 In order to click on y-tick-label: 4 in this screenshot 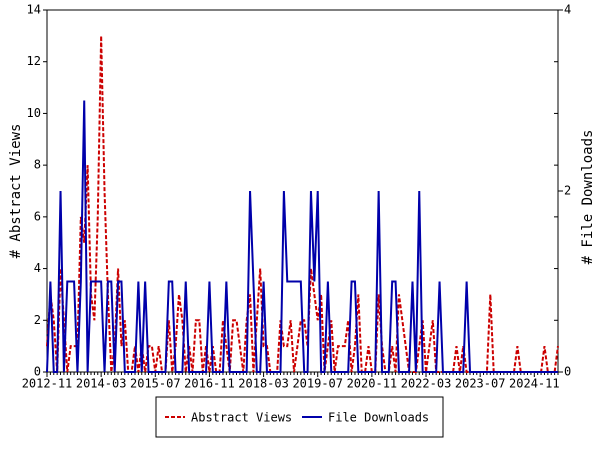, I will do `click(37, 268)`.